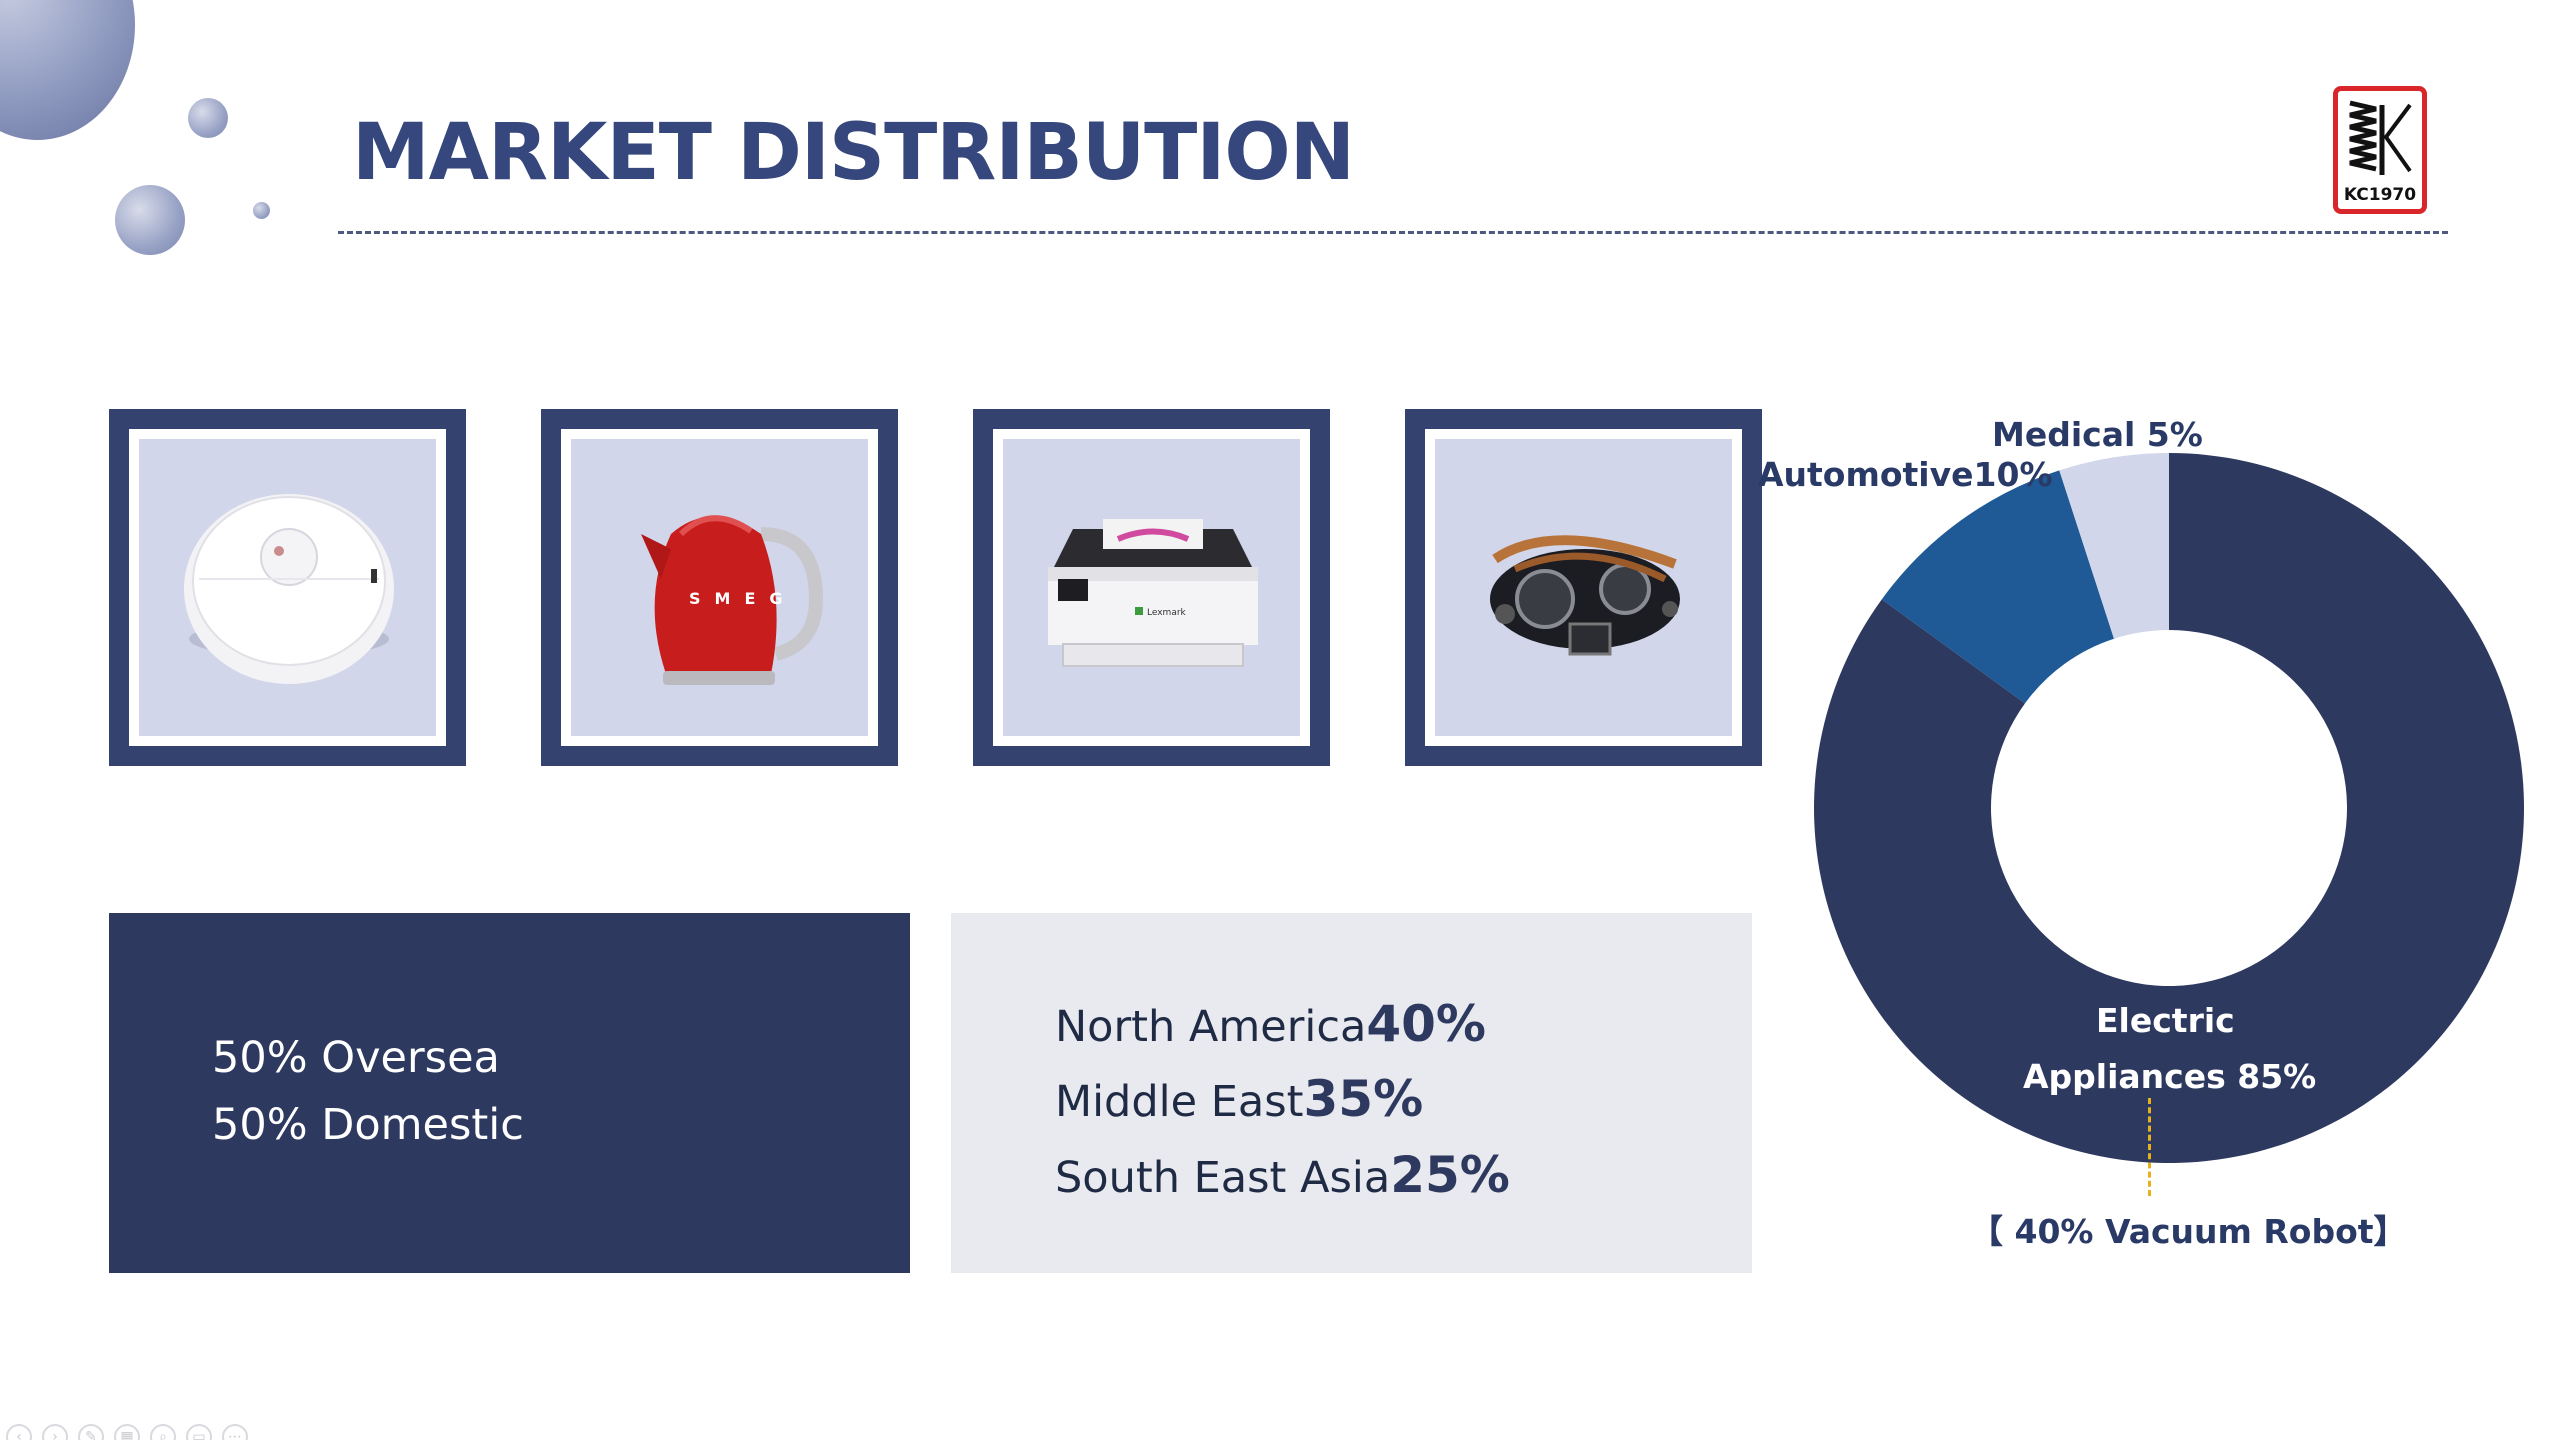 The image size is (2560, 1440). What do you see at coordinates (19, 1432) in the screenshot?
I see `prev-slide-icon: ‹` at bounding box center [19, 1432].